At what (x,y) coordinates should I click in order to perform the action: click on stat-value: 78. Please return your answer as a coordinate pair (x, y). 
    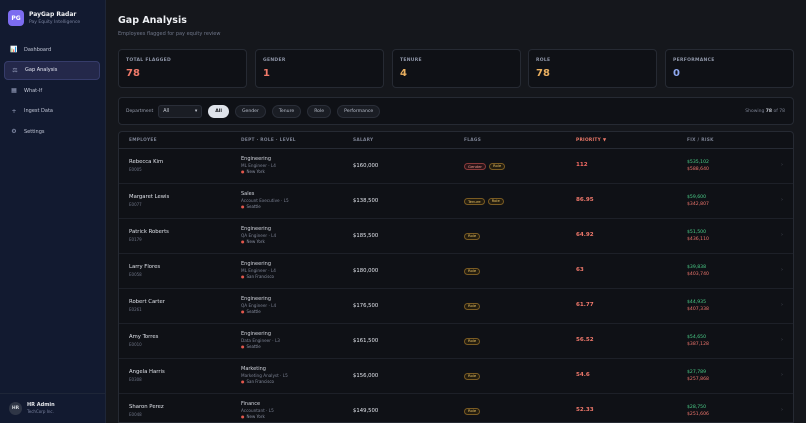
    Looking at the image, I should click on (543, 73).